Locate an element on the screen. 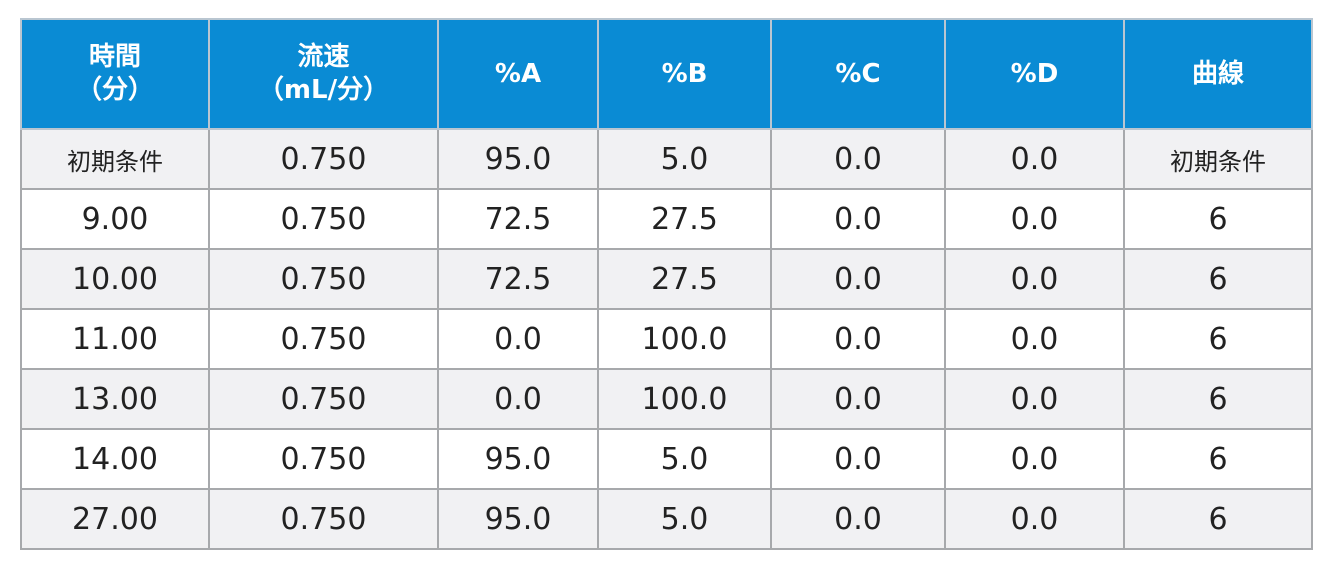  cell-time: 27.00 is located at coordinates (115, 519).